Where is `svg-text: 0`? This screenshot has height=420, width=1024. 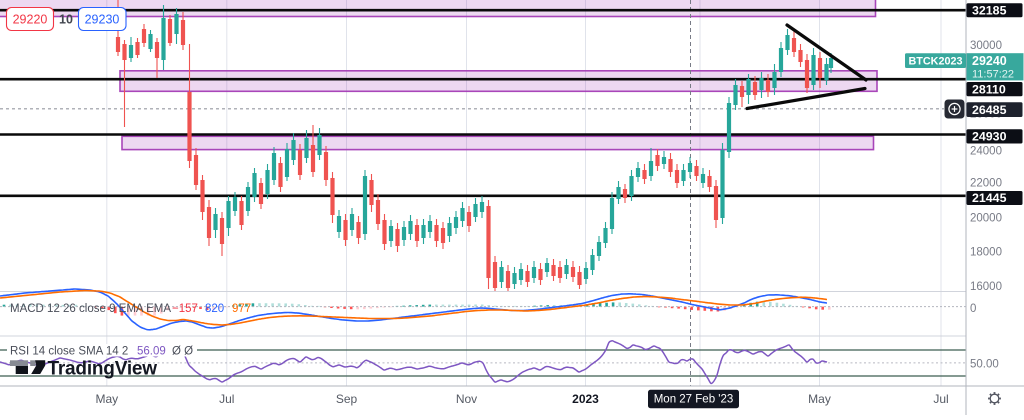 svg-text: 0 is located at coordinates (973, 309).